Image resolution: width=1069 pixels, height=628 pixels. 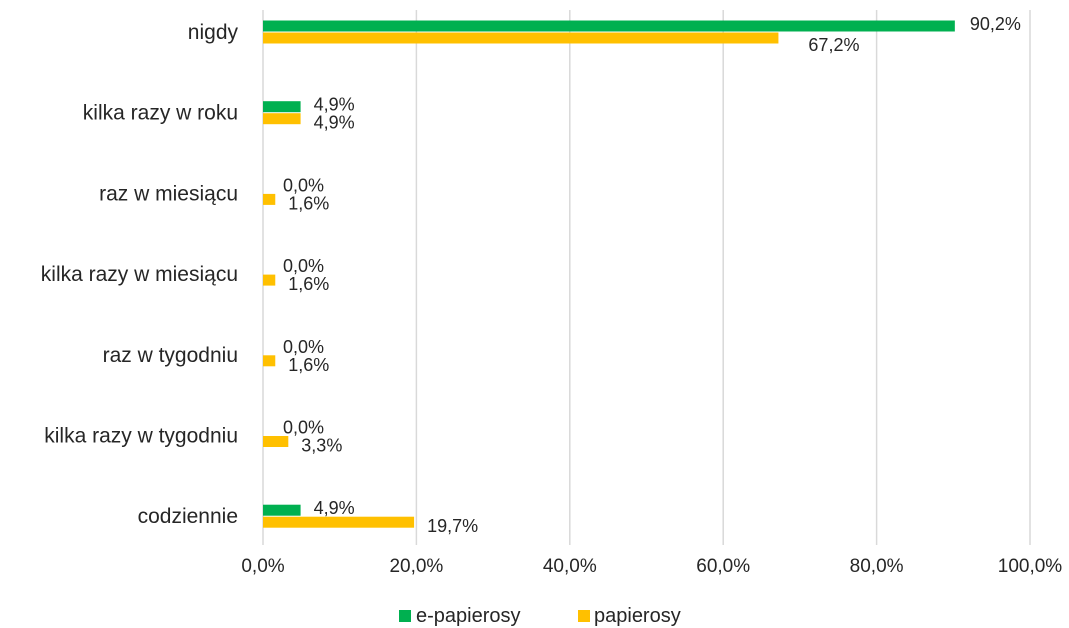 I want to click on legend-swatch-e-papierosy, so click(x=405, y=616).